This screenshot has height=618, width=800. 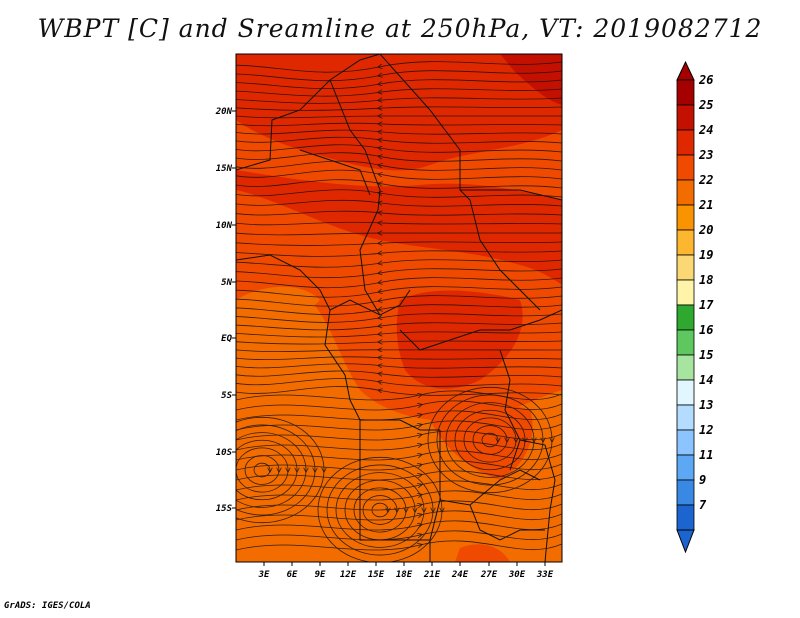 What do you see at coordinates (47, 606) in the screenshot?
I see `grads-credit: GrADS: IGES/COLA` at bounding box center [47, 606].